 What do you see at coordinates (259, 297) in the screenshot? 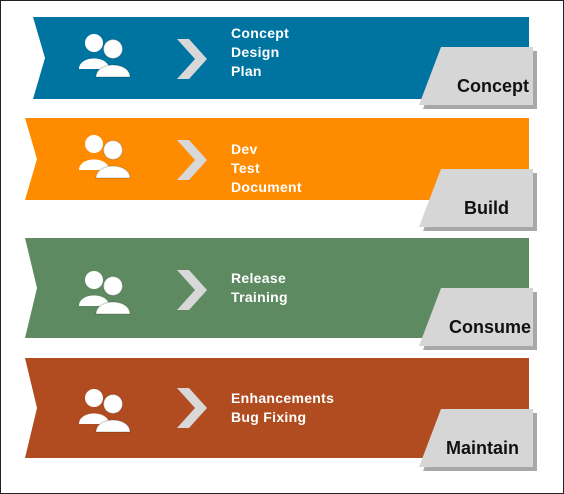
I see `stage-item: Training` at bounding box center [259, 297].